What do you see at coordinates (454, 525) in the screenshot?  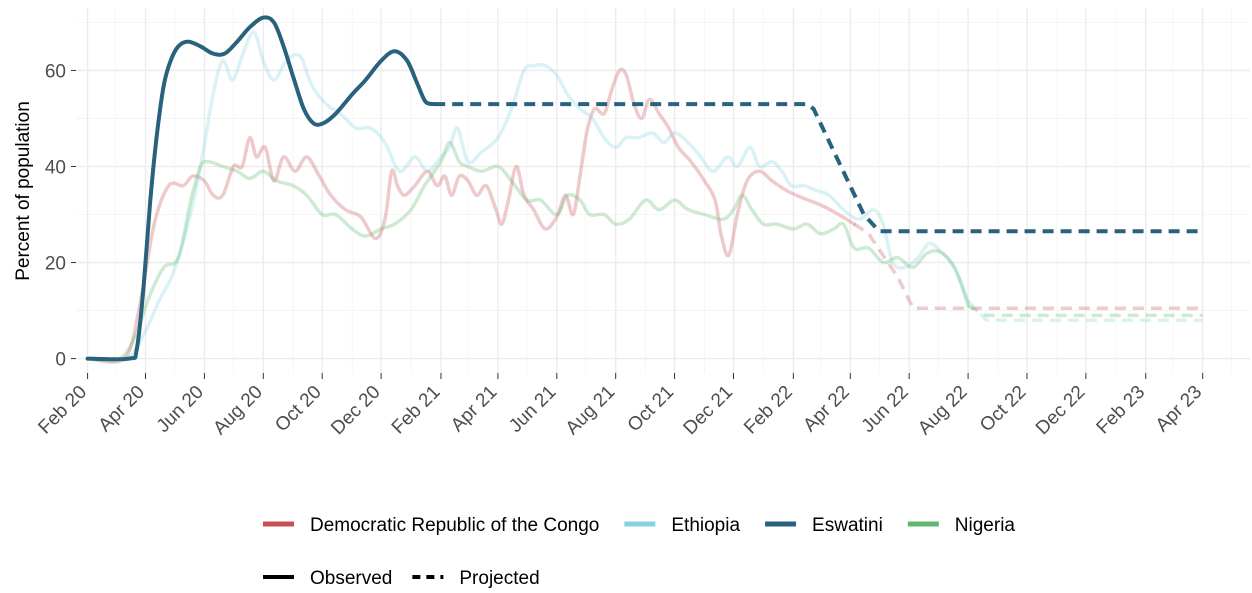 I see `legend-label-democratic-republic-of-the-congo: Democratic Republic of the Congo` at bounding box center [454, 525].